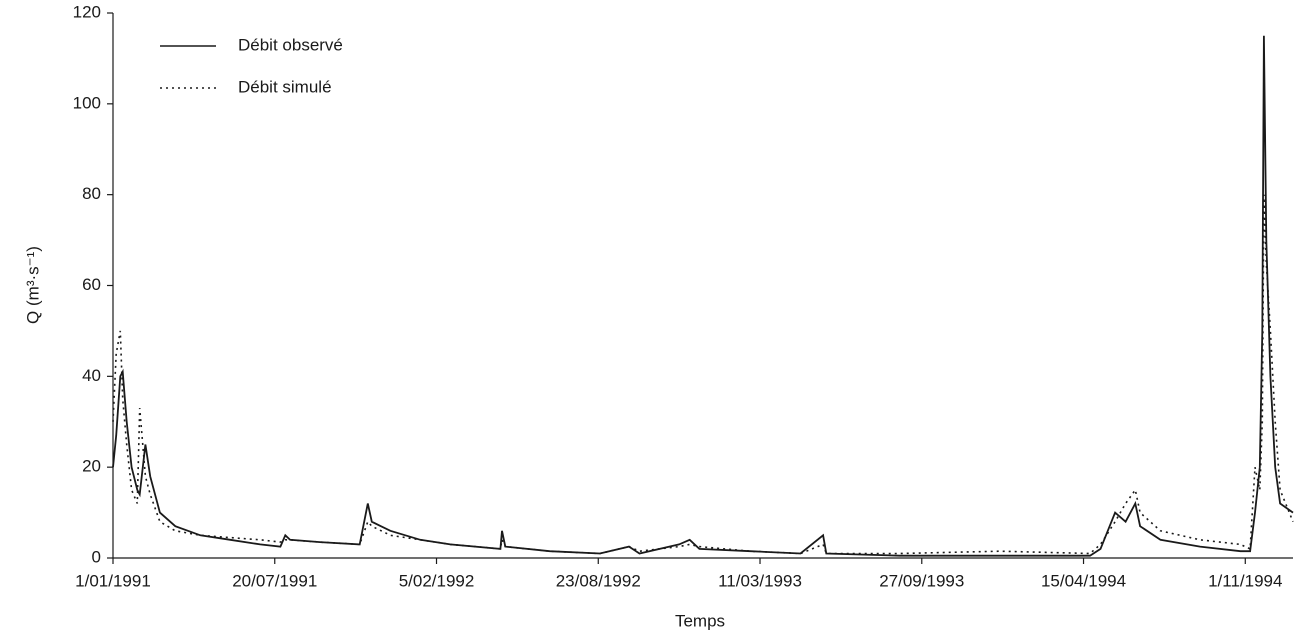 This screenshot has width=1296, height=639. Describe the element at coordinates (96, 556) in the screenshot. I see `y-tick-label: 0` at that location.